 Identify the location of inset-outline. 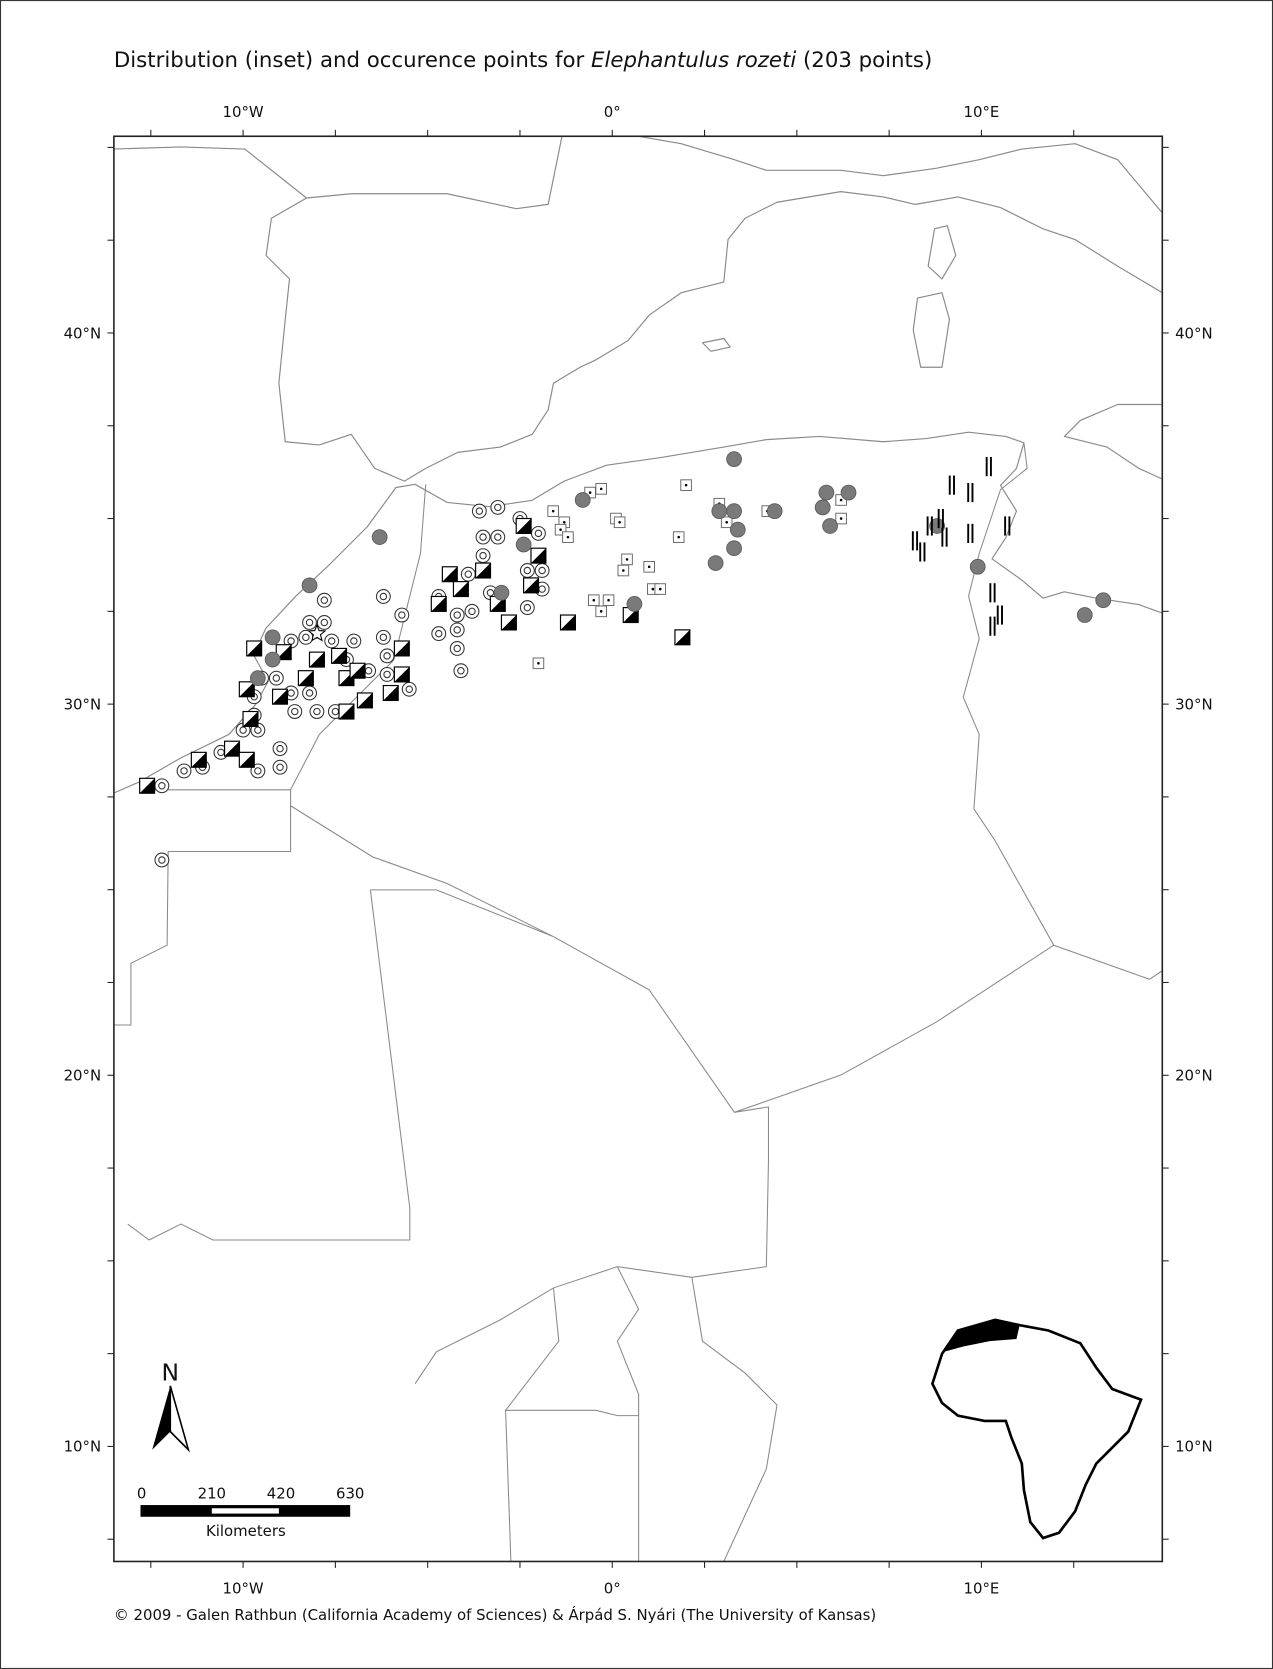
(1036, 1429).